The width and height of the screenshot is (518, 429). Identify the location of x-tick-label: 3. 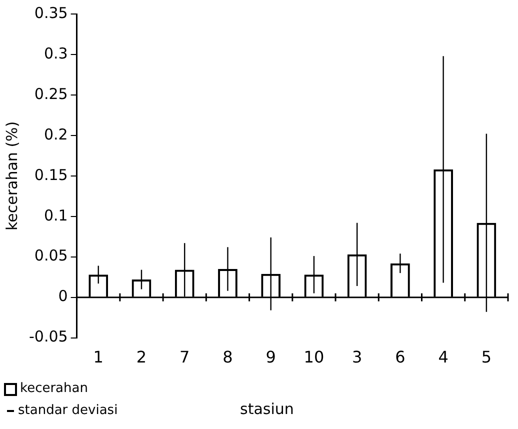
(357, 357).